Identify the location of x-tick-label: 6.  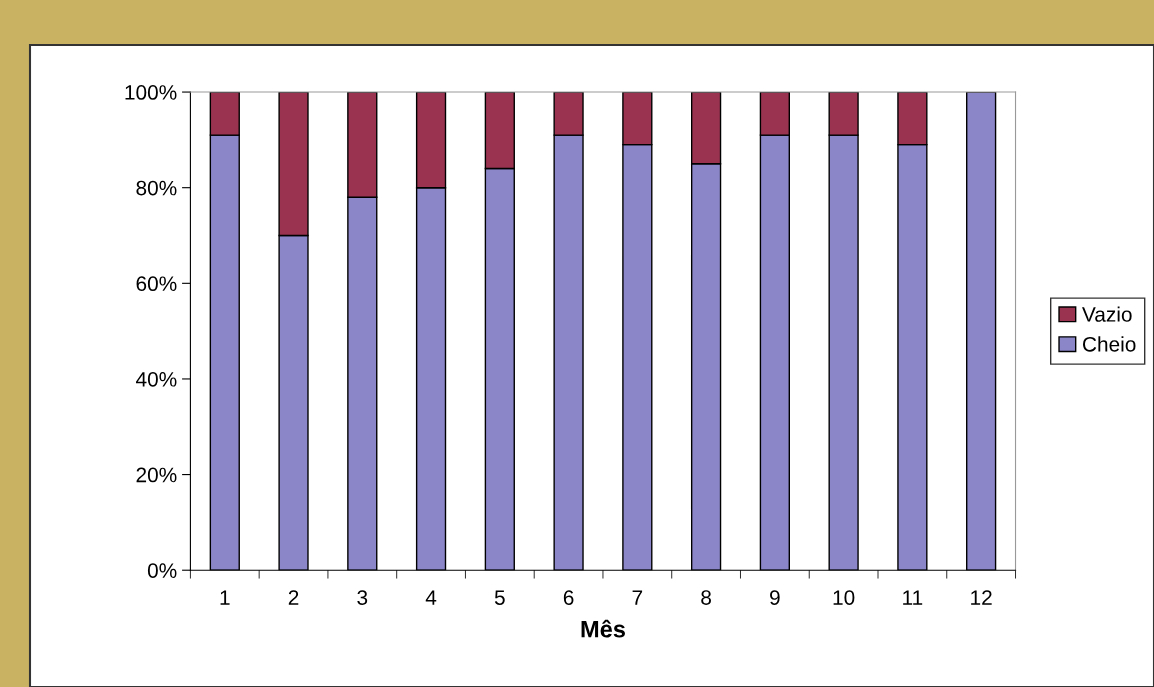
(568, 597).